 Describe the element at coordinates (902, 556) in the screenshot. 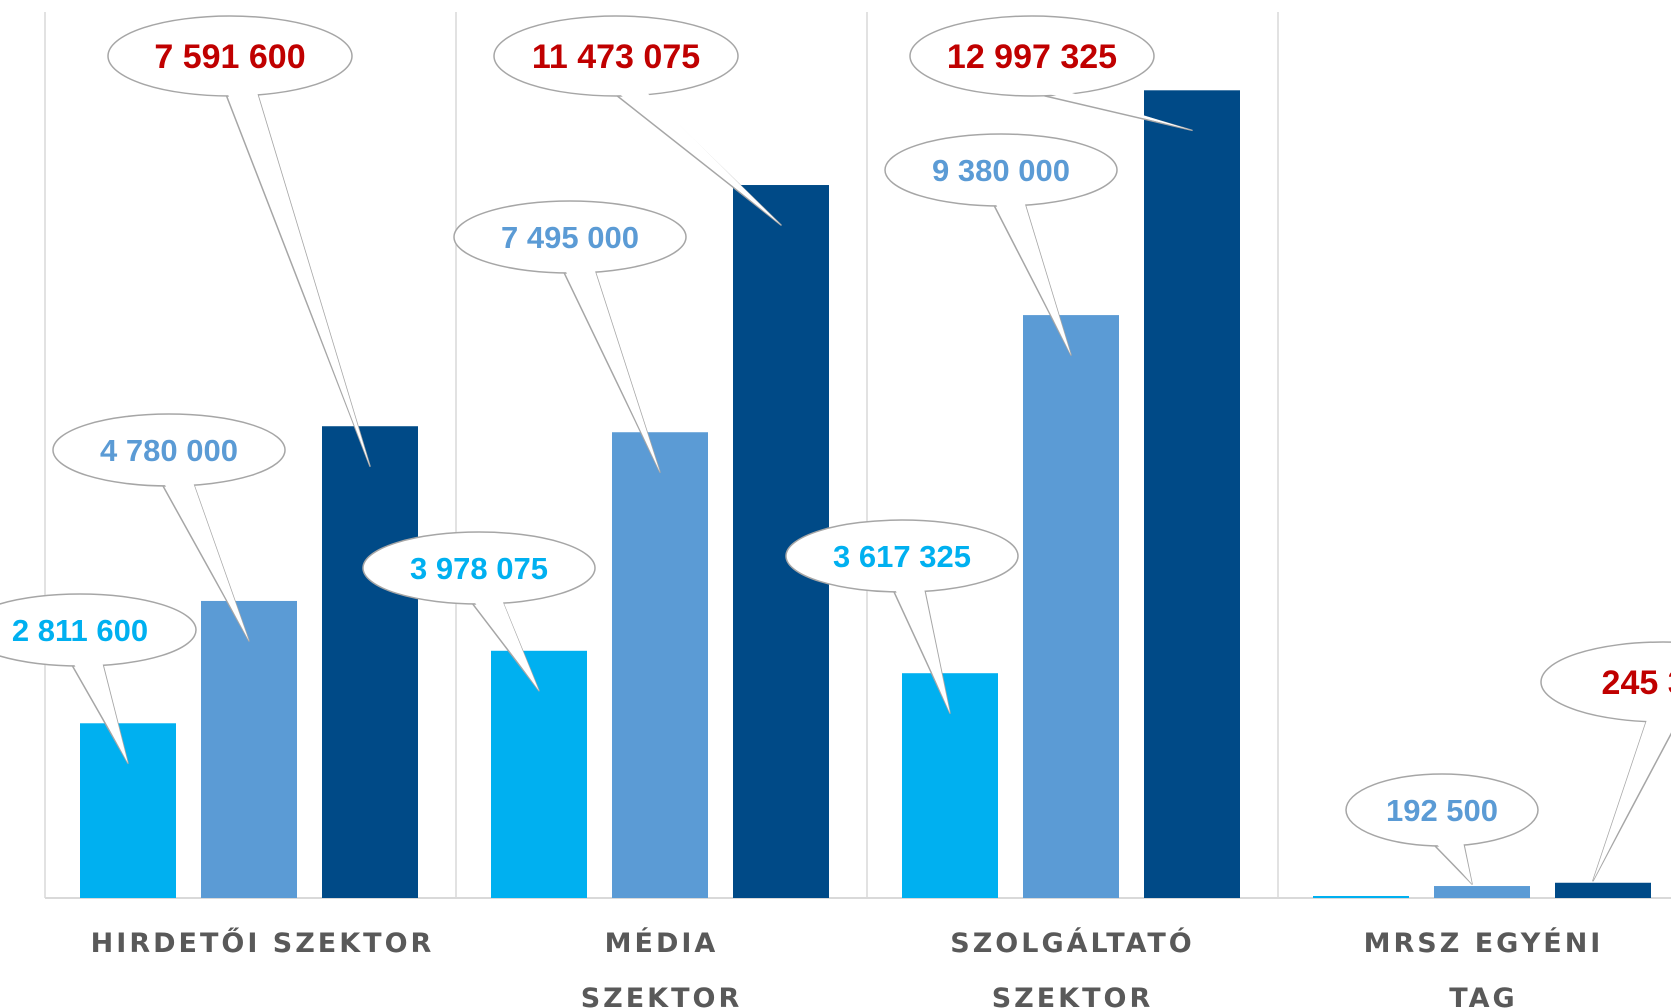

I see `data-label: 3 617 325` at that location.